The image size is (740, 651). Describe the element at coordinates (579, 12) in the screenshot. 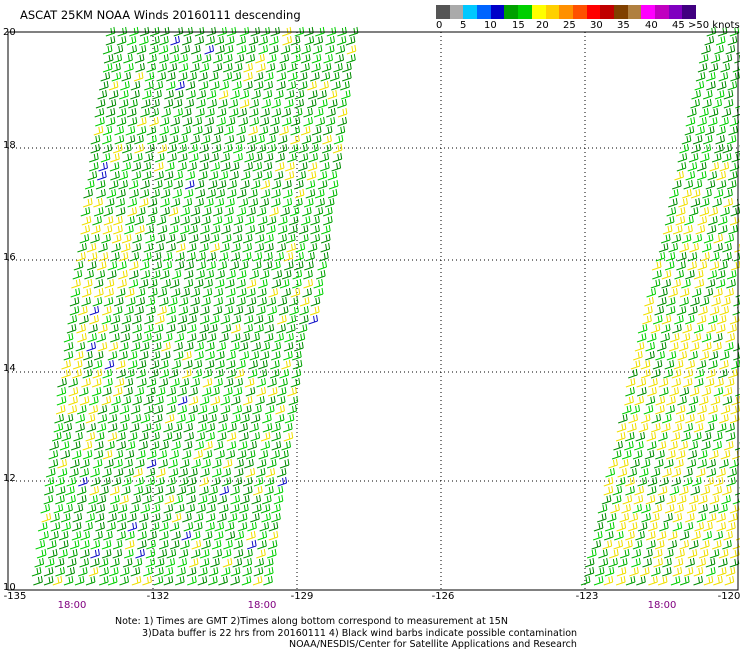

I see `colorbar-swatch` at that location.